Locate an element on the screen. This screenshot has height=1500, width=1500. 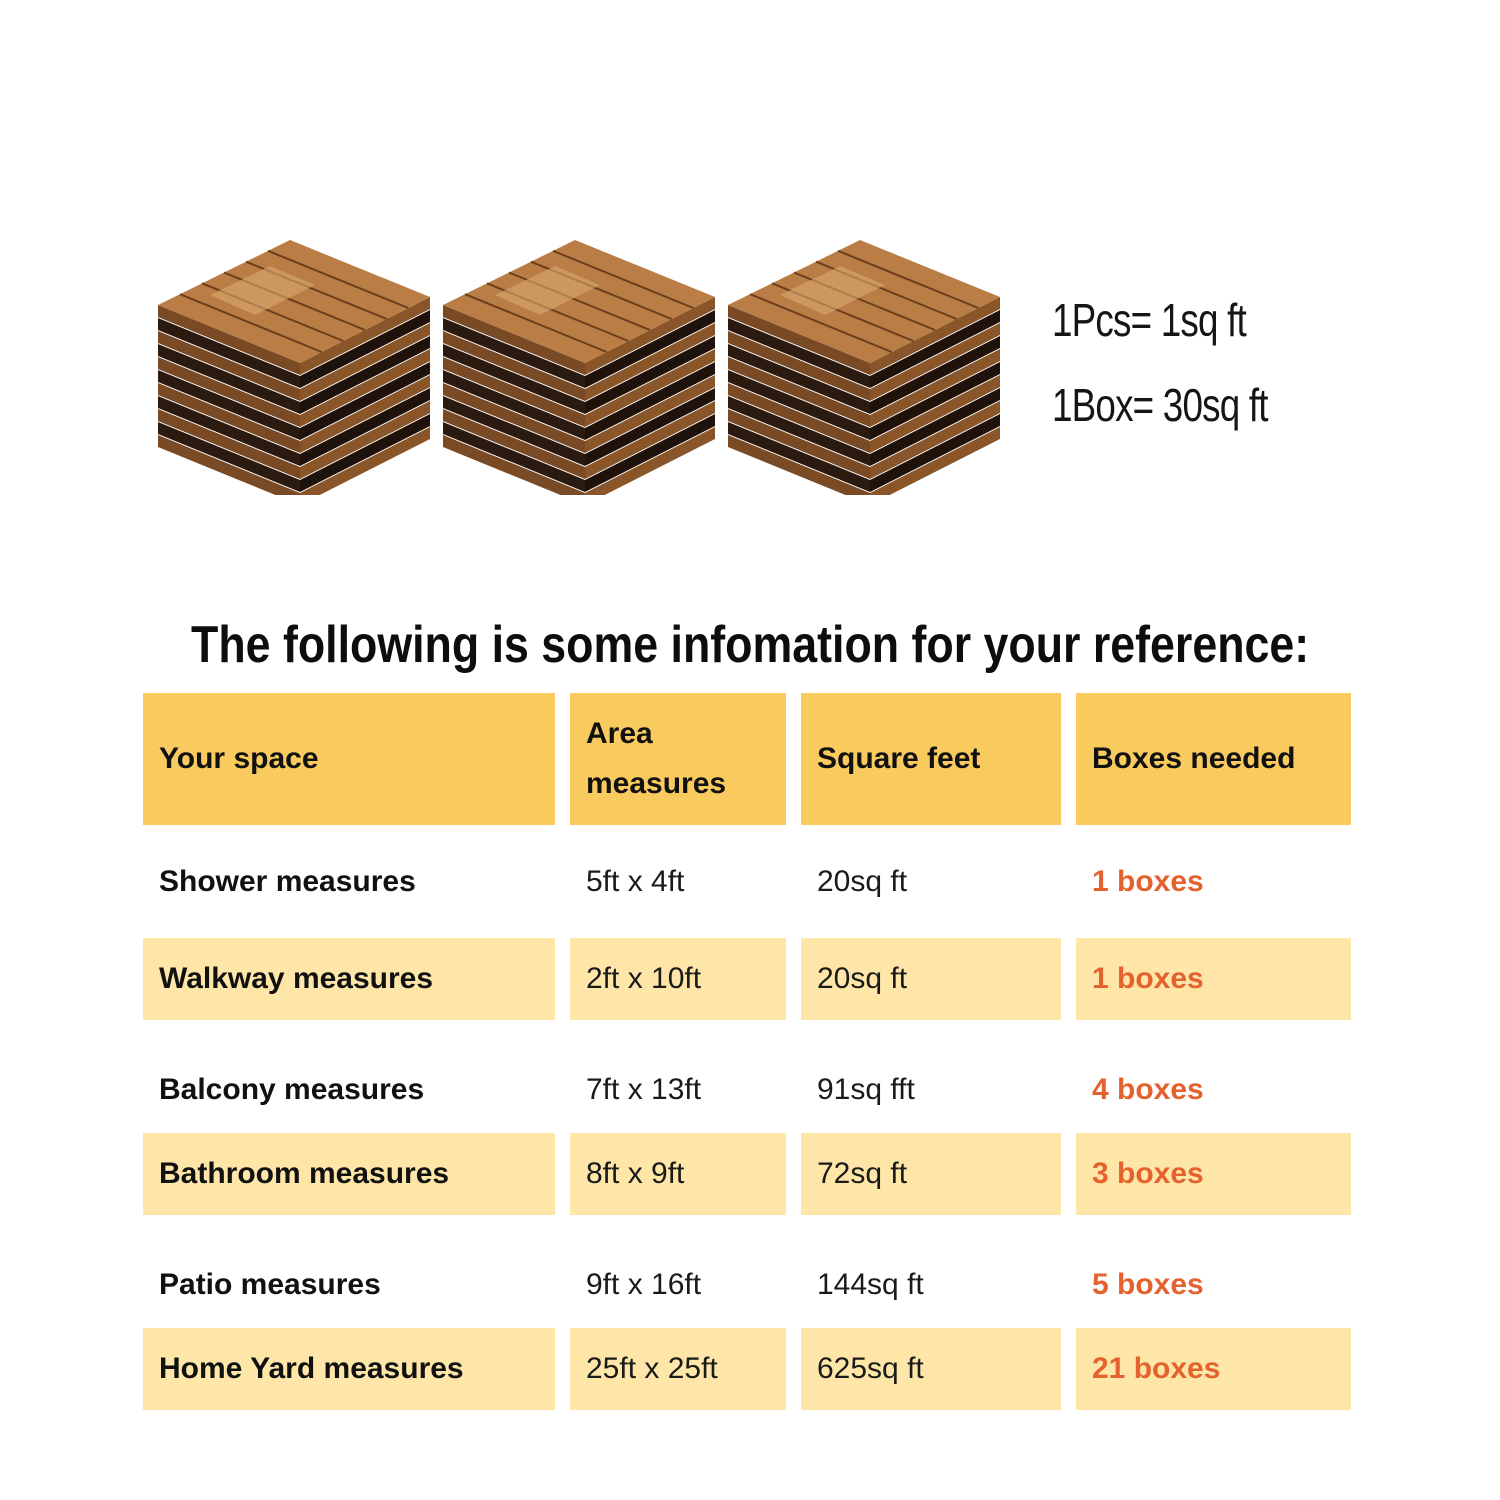
cell-square-feet: 144sq ft is located at coordinates (870, 1284).